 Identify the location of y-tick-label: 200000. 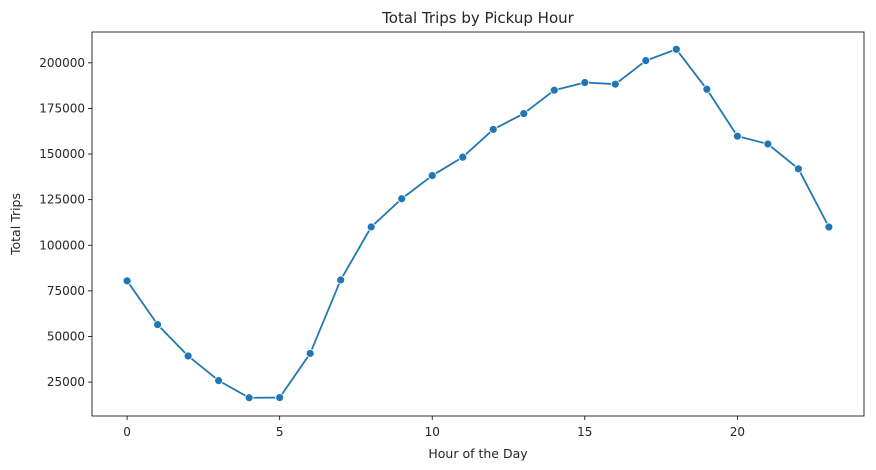
(62, 63).